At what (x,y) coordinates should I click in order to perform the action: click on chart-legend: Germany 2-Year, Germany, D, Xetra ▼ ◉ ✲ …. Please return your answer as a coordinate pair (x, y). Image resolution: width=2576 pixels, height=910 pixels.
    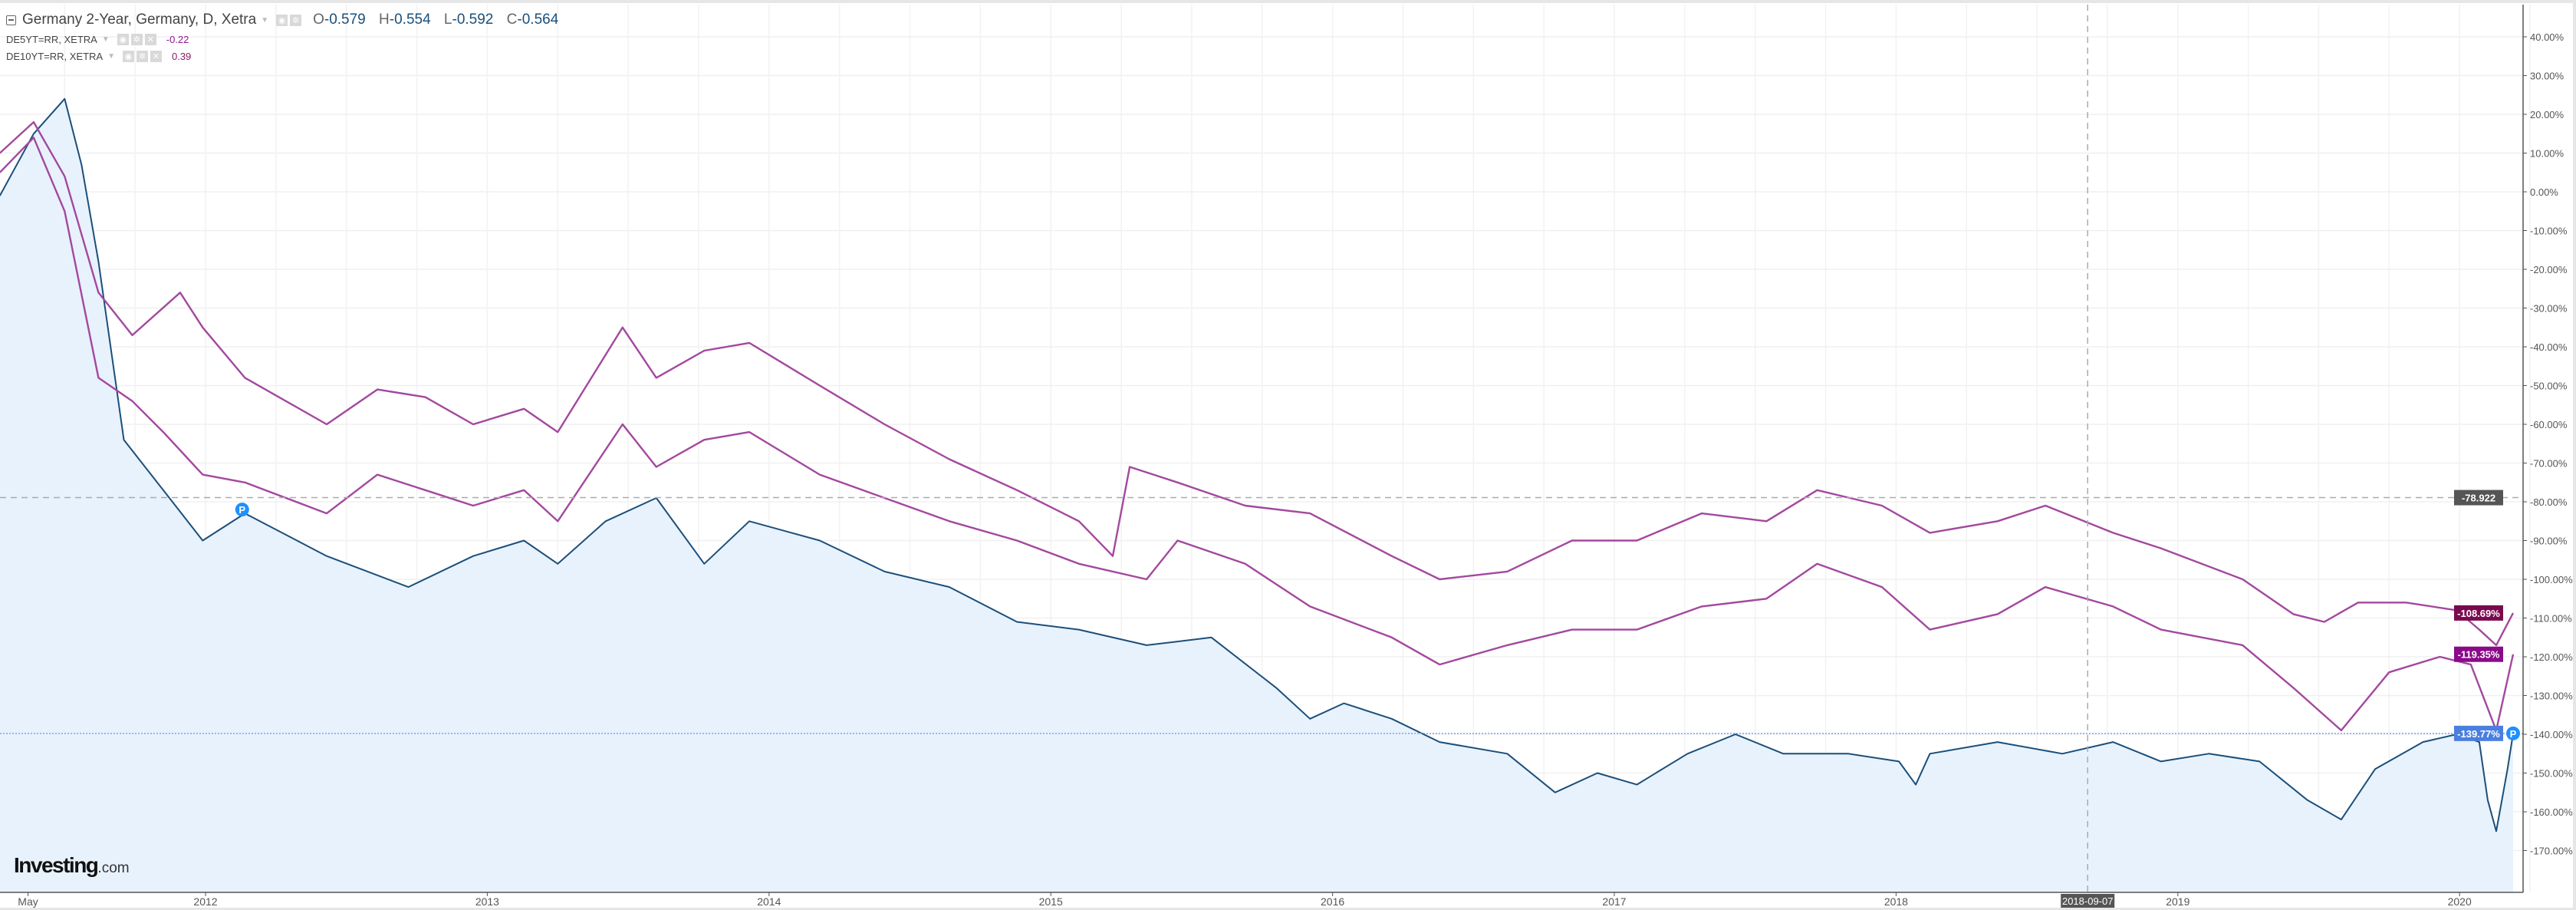
    Looking at the image, I should click on (287, 36).